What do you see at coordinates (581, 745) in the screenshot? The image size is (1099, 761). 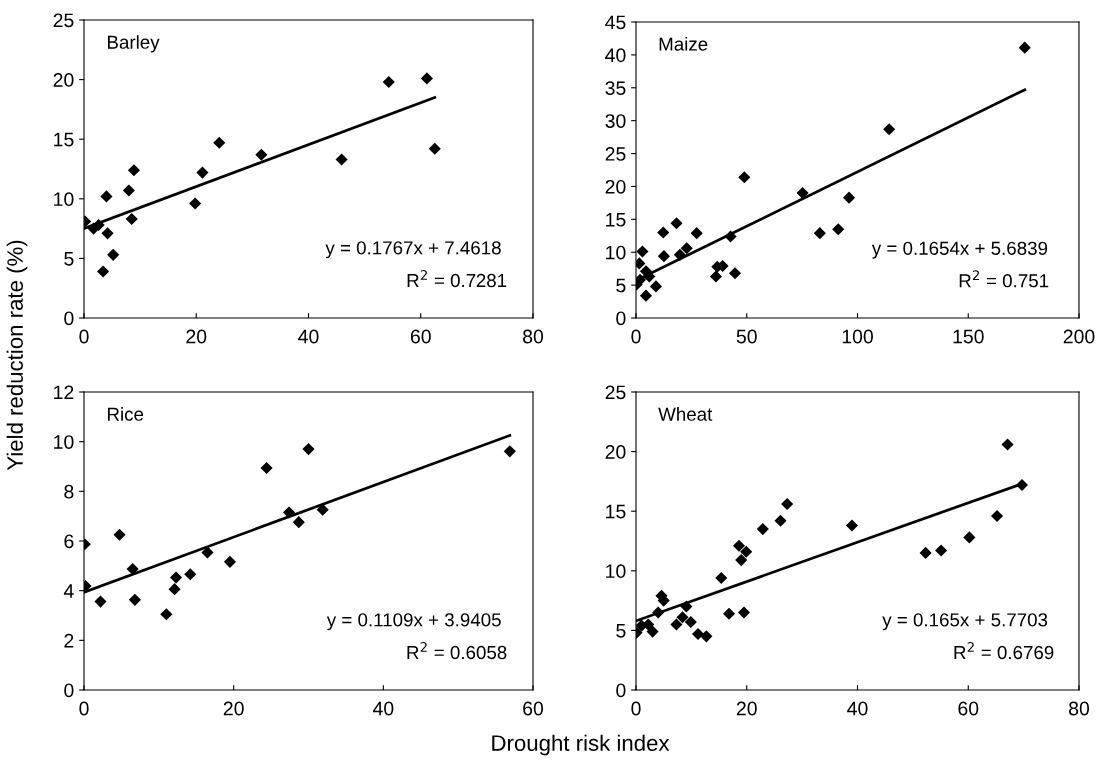 I see `x-axis-title: Drought risk index` at bounding box center [581, 745].